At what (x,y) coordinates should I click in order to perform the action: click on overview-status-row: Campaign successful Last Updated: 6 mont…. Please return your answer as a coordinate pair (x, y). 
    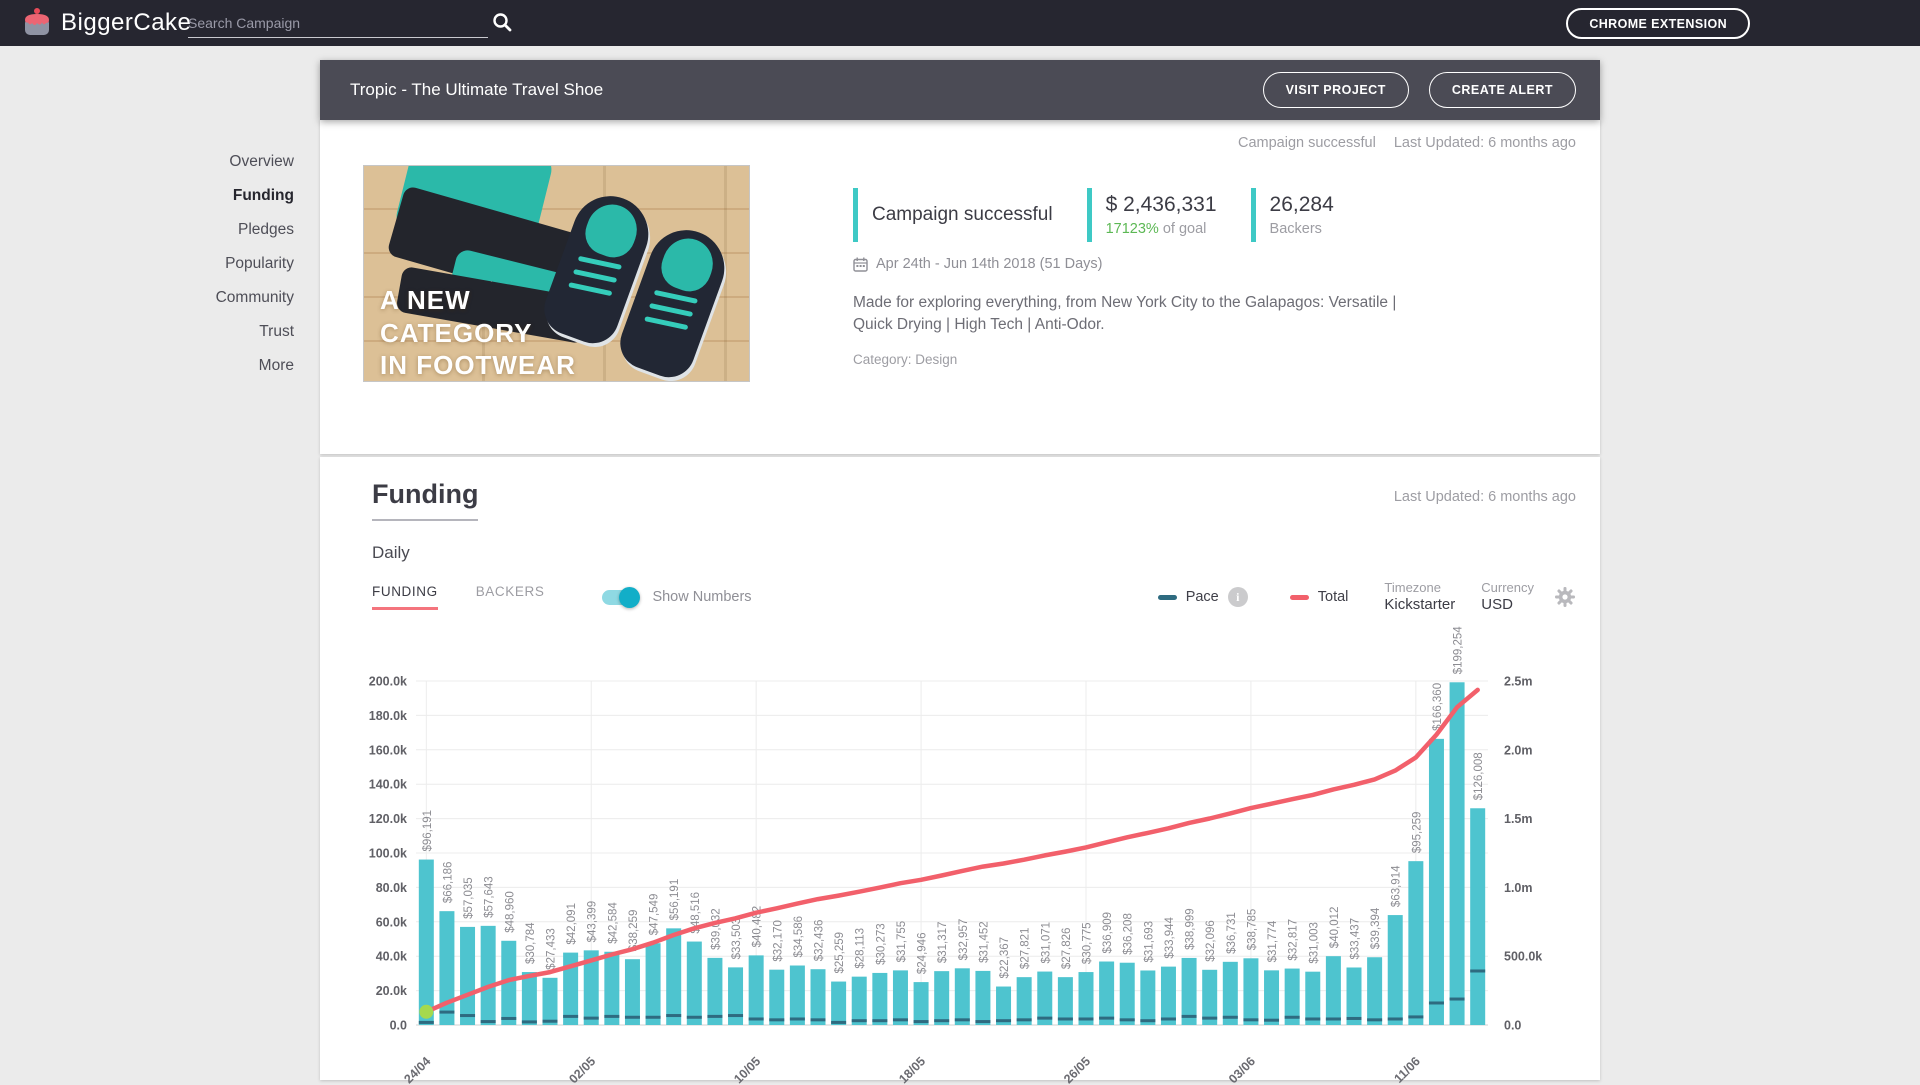
    Looking at the image, I should click on (1407, 143).